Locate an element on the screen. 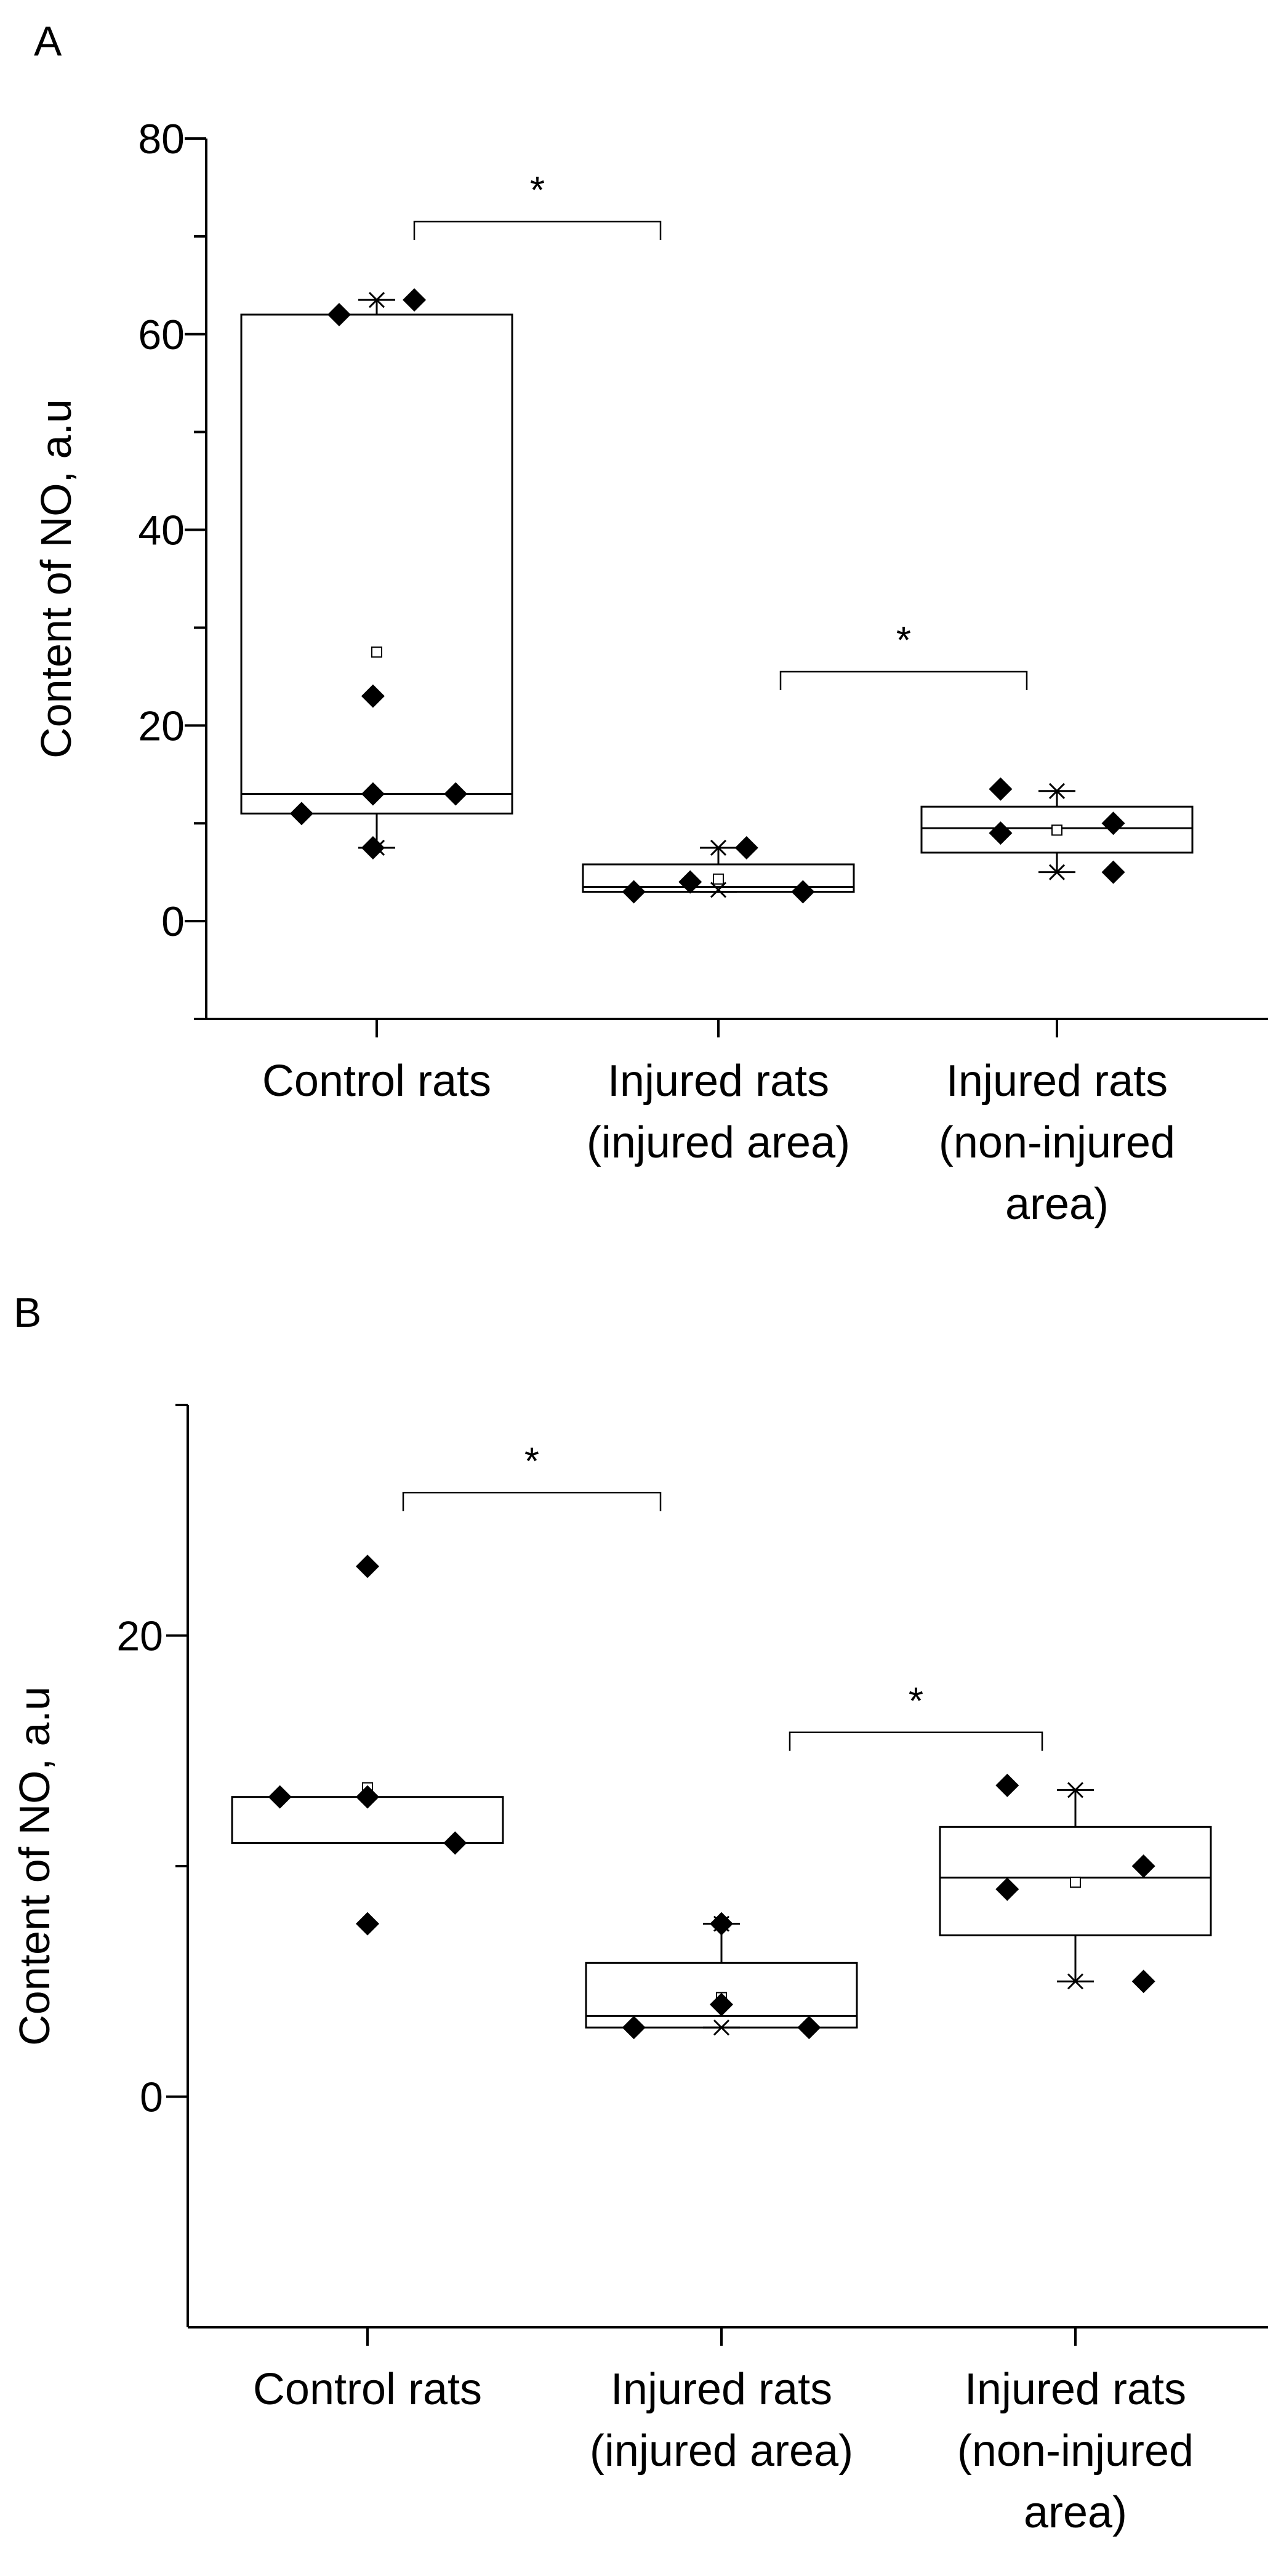 Image resolution: width=1273 pixels, height=2576 pixels. panel-label: B is located at coordinates (28, 1312).